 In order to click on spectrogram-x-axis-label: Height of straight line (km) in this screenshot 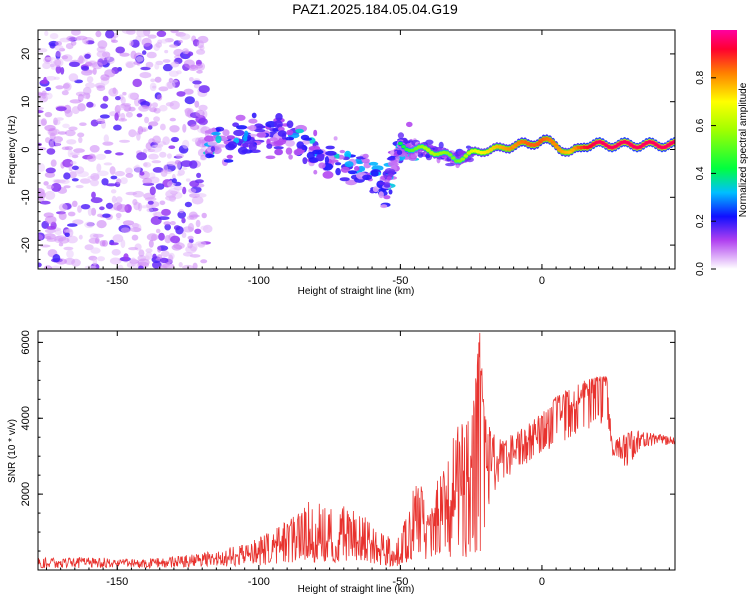, I will do `click(356, 291)`.